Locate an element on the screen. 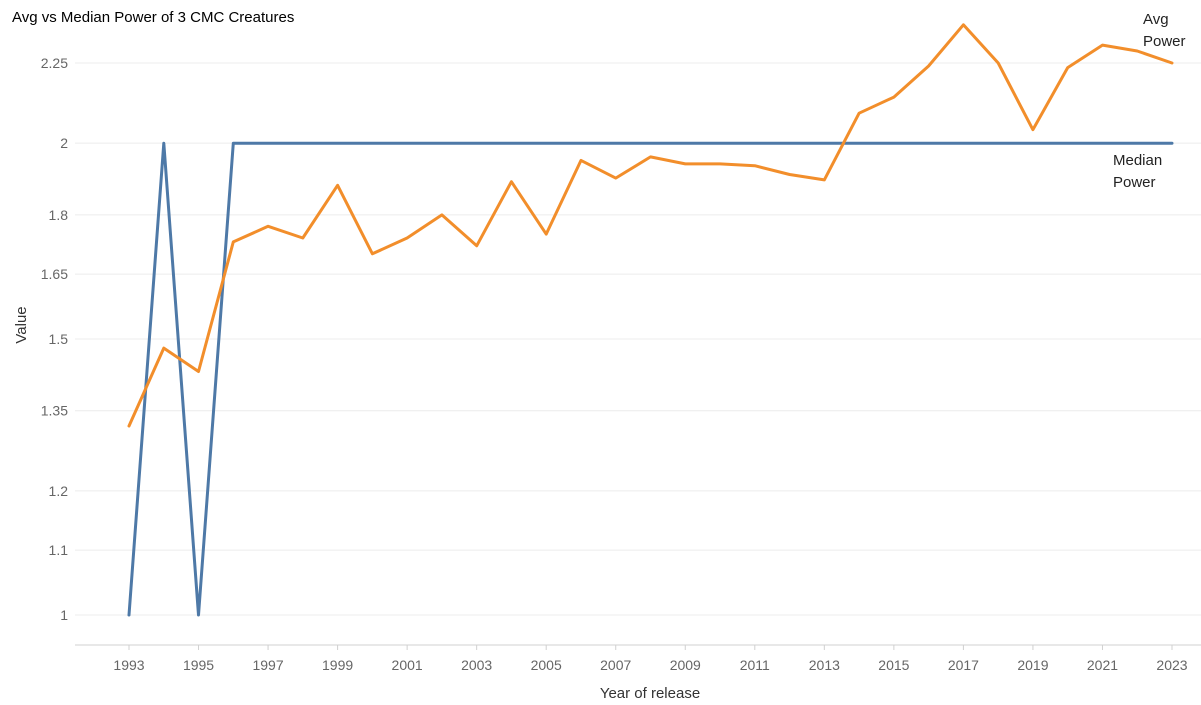 The image size is (1201, 705). x-tick-label: 2011 is located at coordinates (755, 665).